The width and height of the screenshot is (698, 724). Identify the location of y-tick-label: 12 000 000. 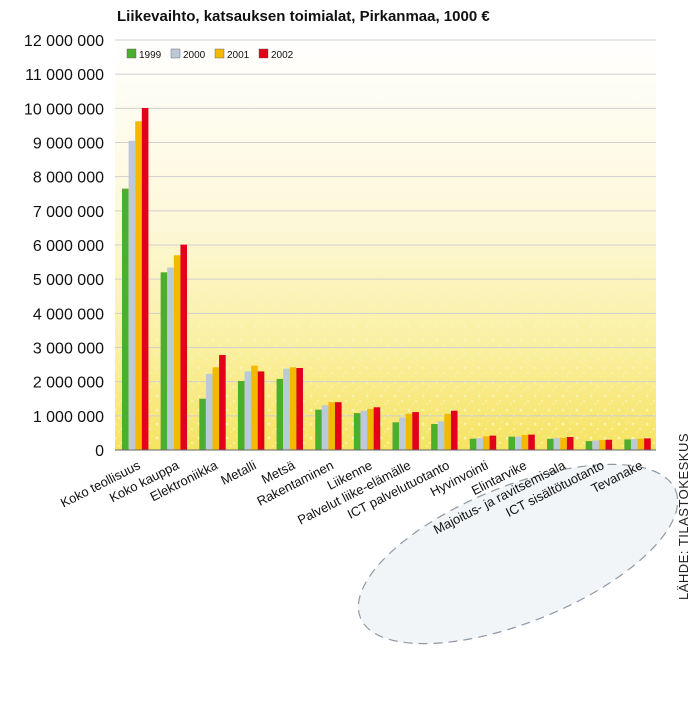
(64, 41).